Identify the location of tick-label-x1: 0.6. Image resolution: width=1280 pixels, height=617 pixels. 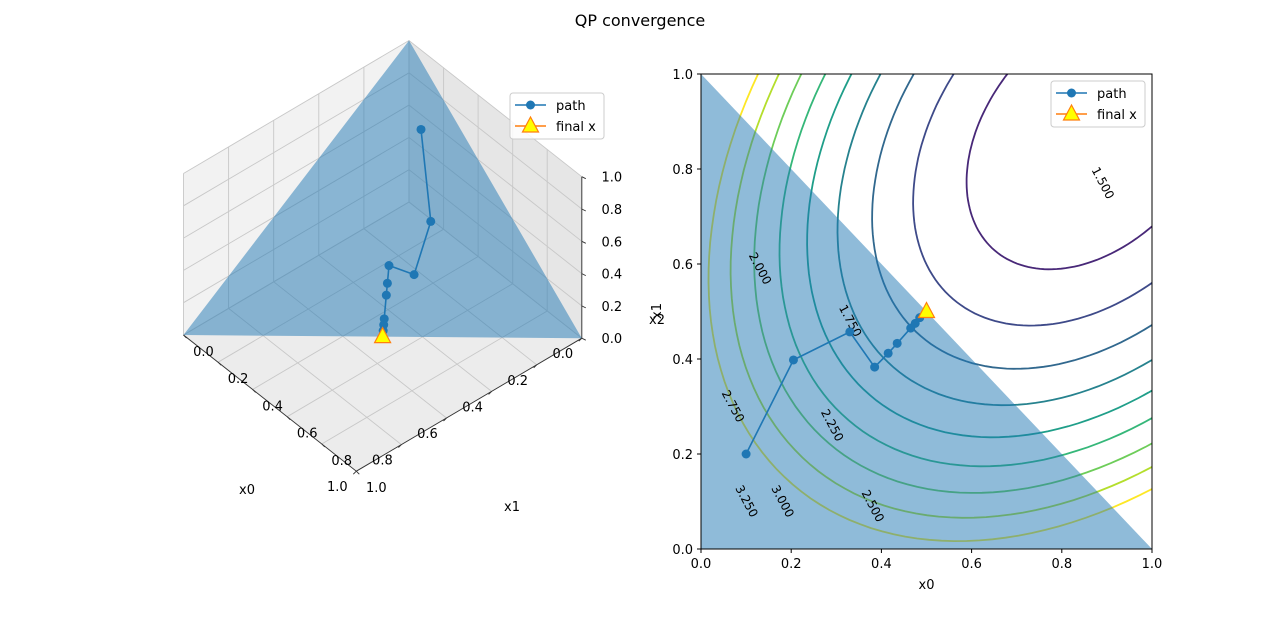
(307, 434).